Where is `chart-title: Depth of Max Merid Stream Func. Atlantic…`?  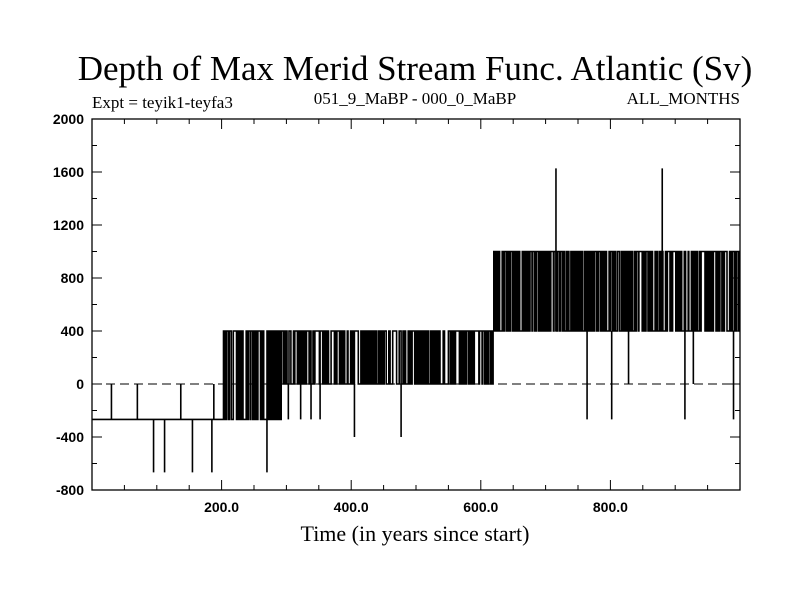 chart-title: Depth of Max Merid Stream Func. Atlantic… is located at coordinates (415, 68).